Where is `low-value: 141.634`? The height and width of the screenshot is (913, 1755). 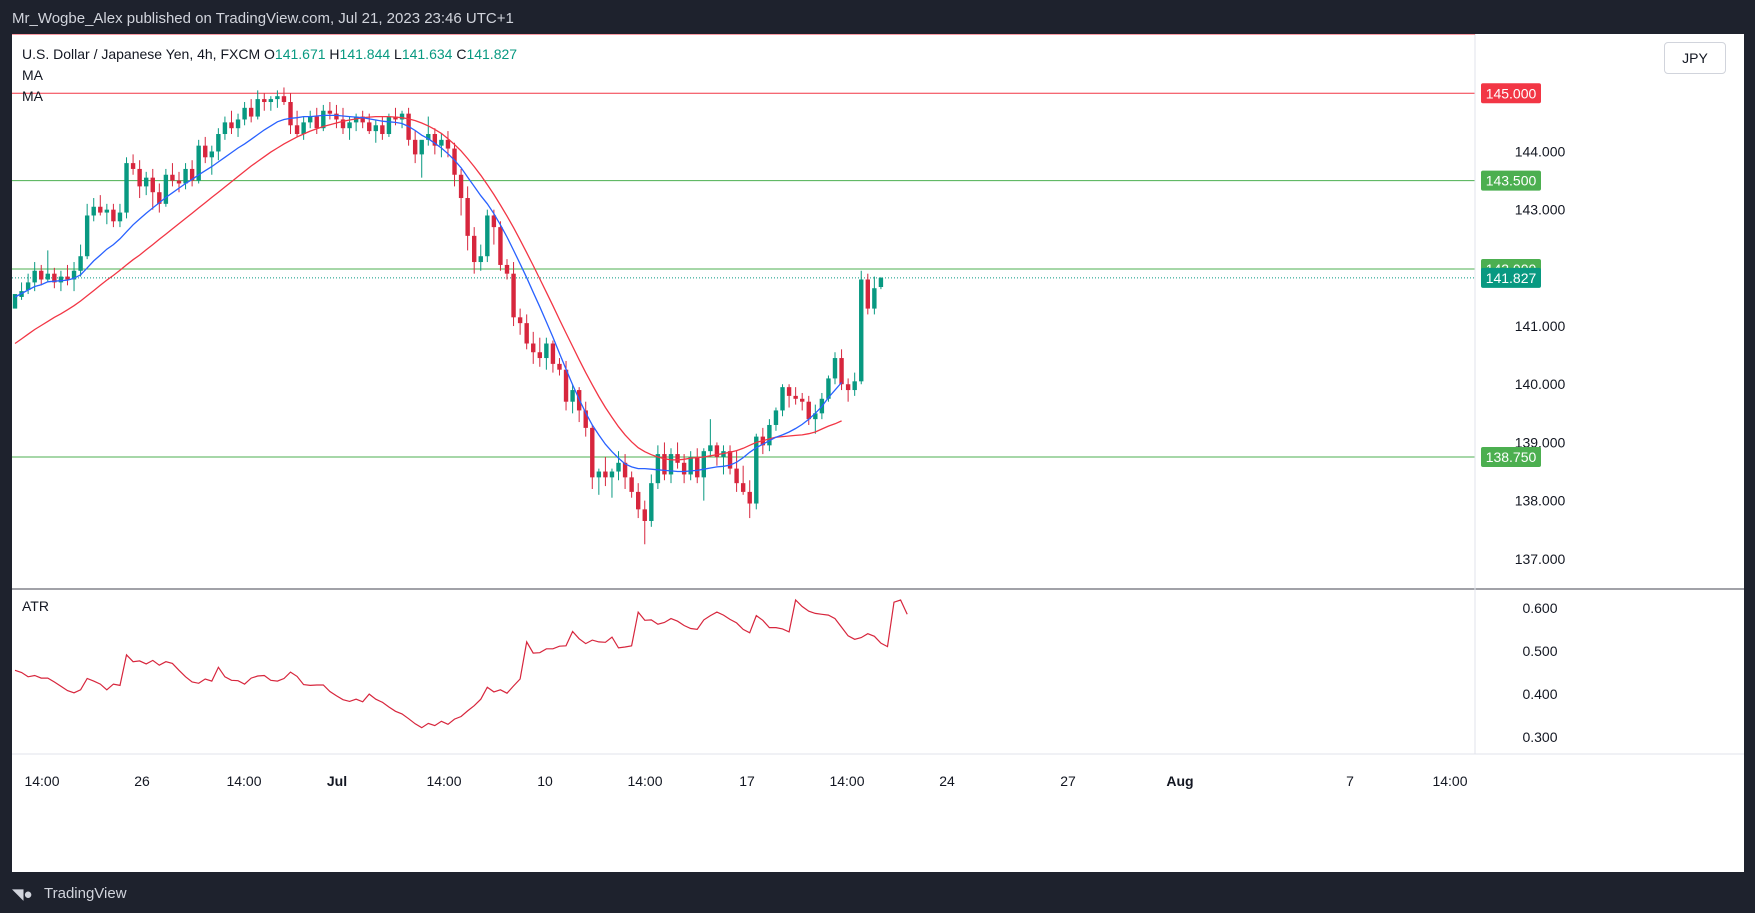 low-value: 141.634 is located at coordinates (427, 54).